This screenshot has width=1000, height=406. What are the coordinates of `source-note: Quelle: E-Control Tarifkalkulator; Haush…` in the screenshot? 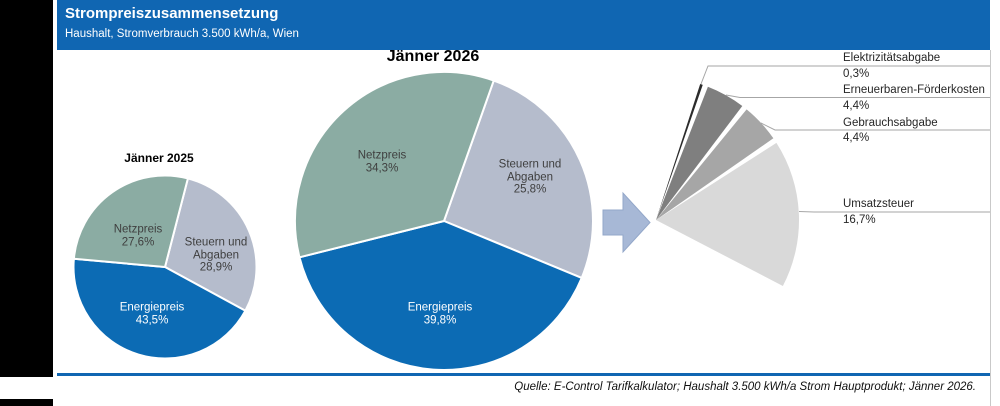 It's located at (745, 387).